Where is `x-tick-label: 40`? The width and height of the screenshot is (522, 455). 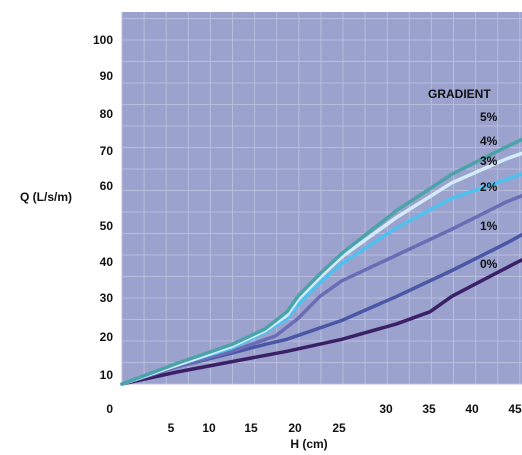
x-tick-label: 40 is located at coordinates (472, 409).